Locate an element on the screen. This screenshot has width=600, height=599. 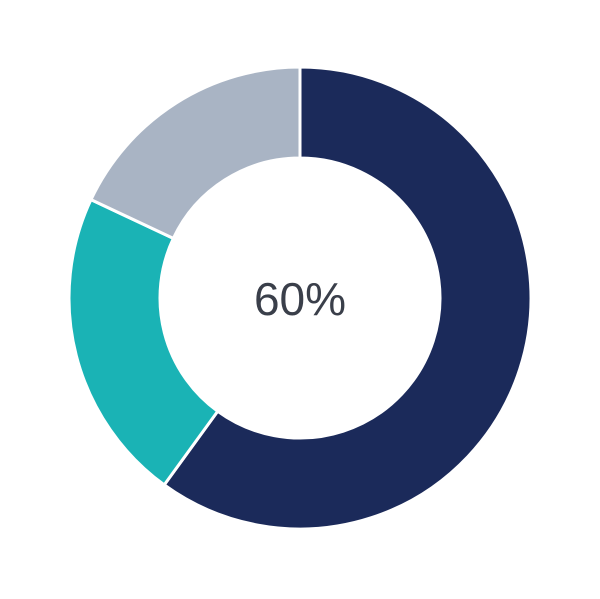
center-label: 60% is located at coordinates (300, 299).